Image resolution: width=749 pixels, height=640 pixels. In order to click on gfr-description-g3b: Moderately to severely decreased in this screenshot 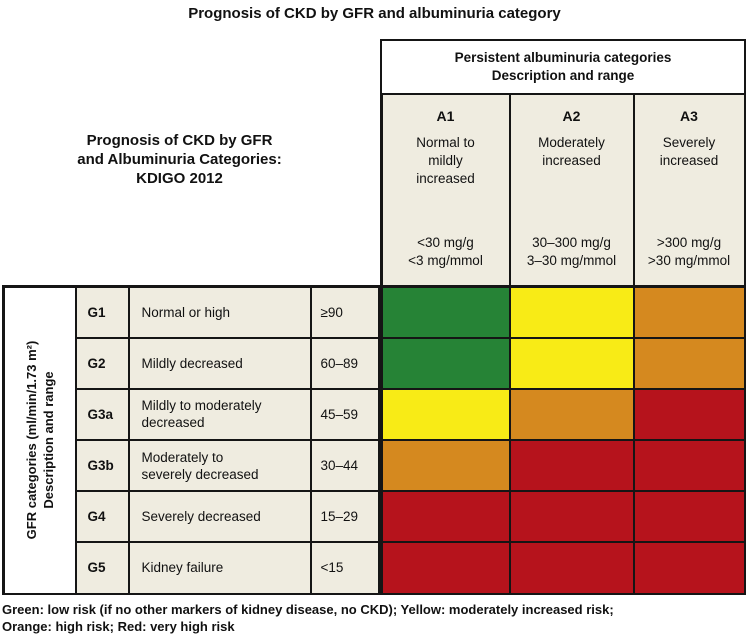, I will do `click(219, 466)`.